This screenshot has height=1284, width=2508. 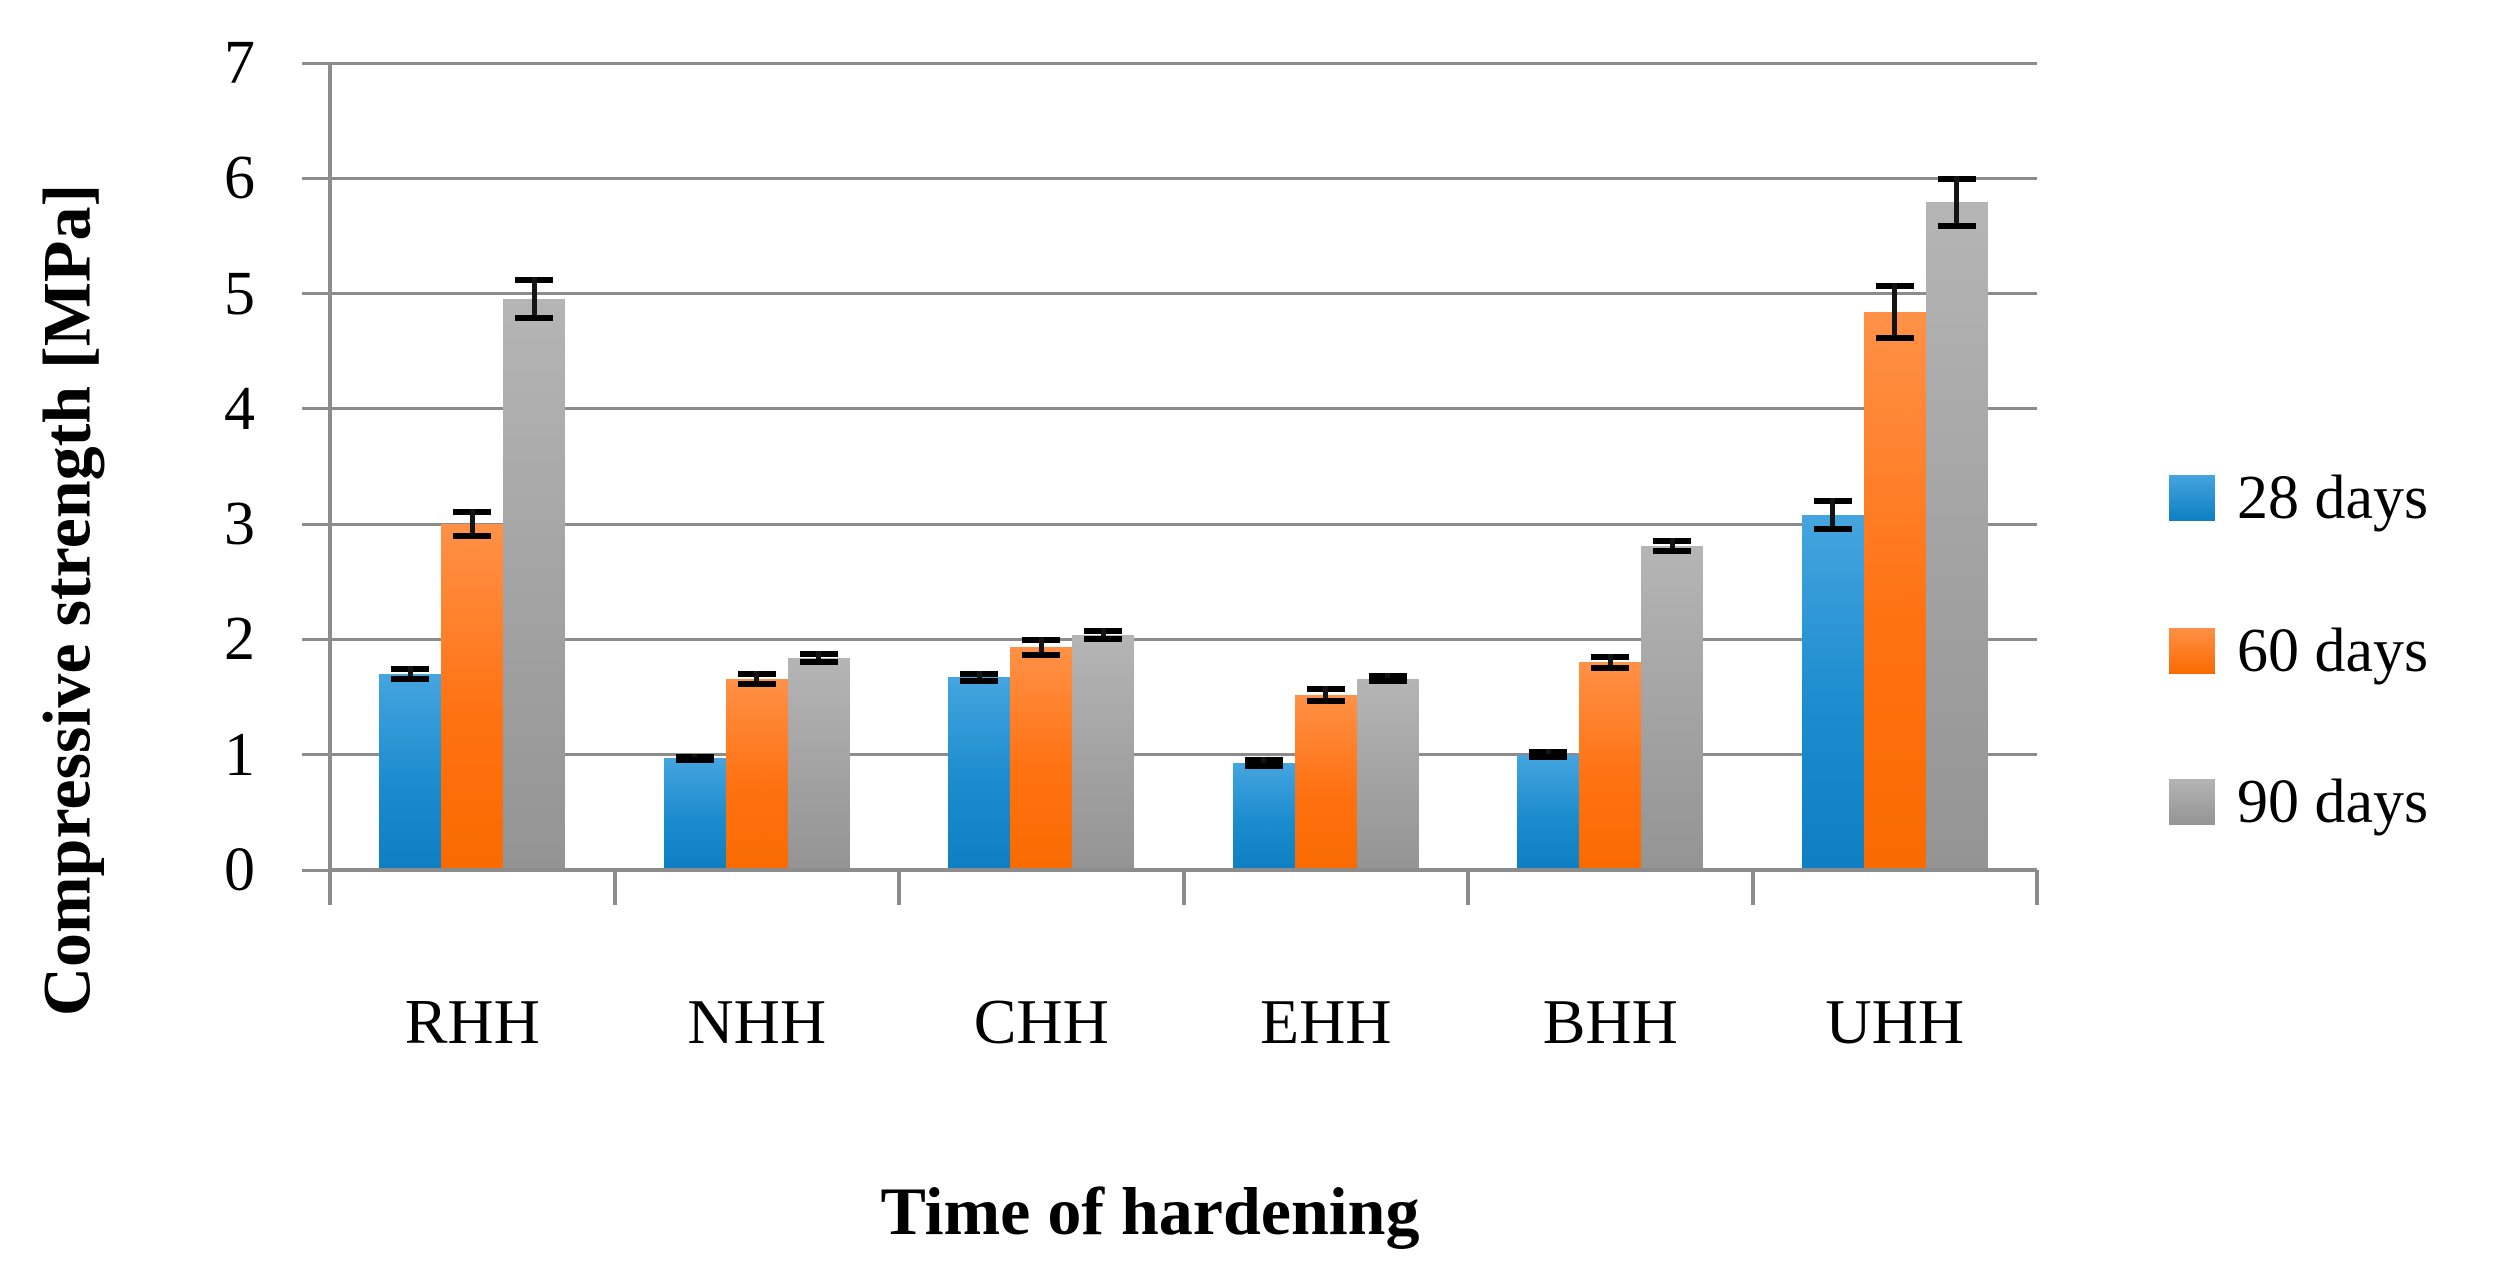 What do you see at coordinates (472, 1021) in the screenshot?
I see `x-category-label-rhh: RHH` at bounding box center [472, 1021].